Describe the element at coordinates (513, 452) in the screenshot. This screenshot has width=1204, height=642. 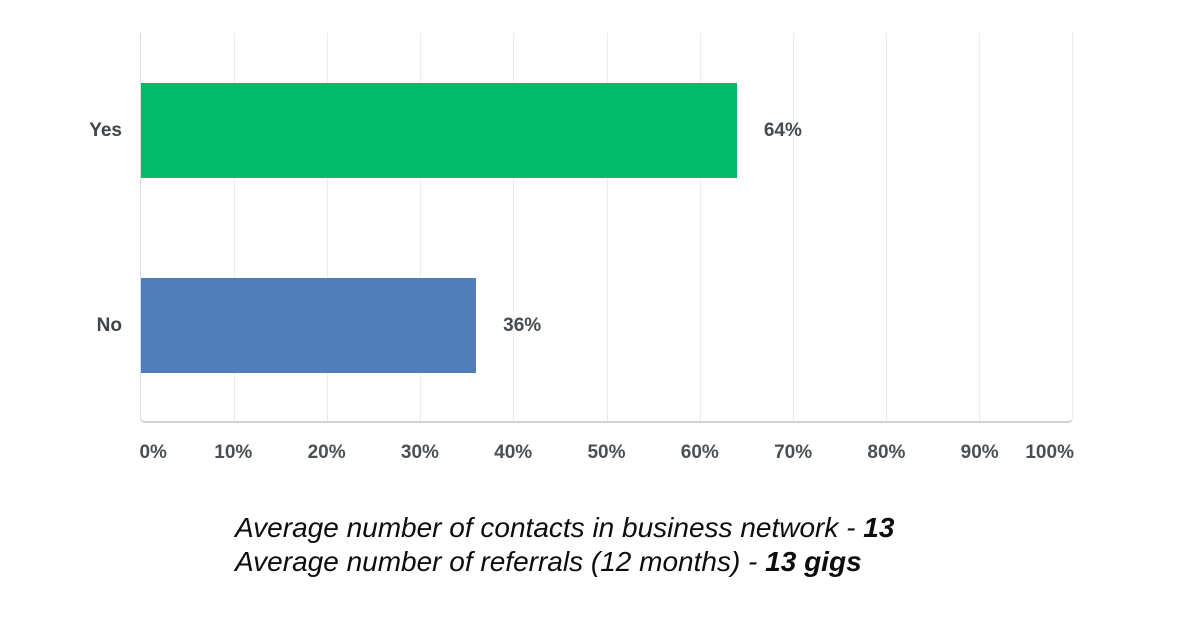
I see `x-tick: 40%` at that location.